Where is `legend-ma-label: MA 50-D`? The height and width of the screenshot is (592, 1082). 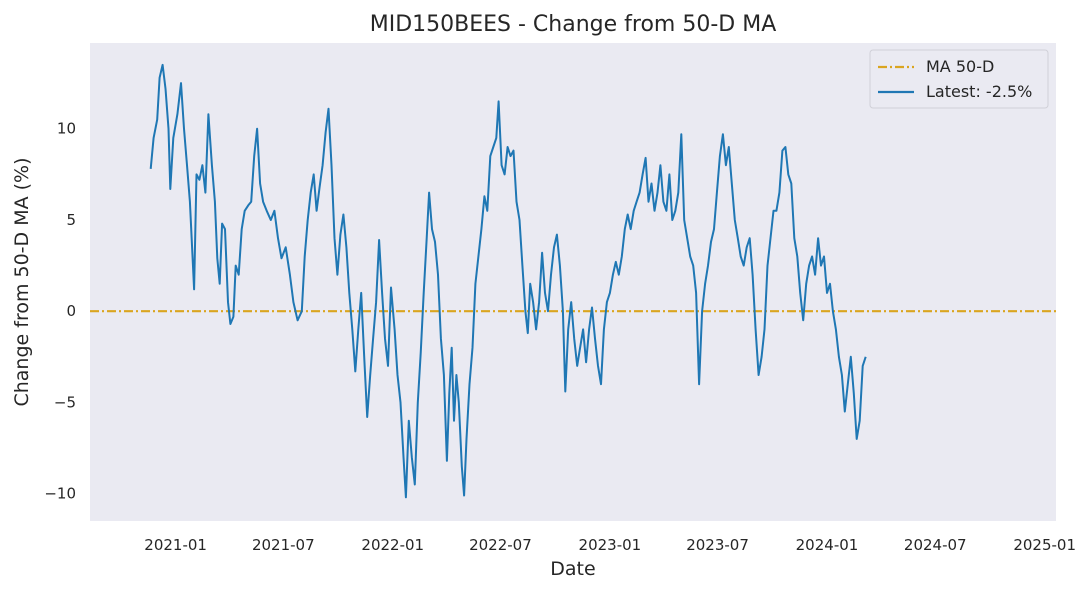
legend-ma-label: MA 50-D is located at coordinates (960, 66).